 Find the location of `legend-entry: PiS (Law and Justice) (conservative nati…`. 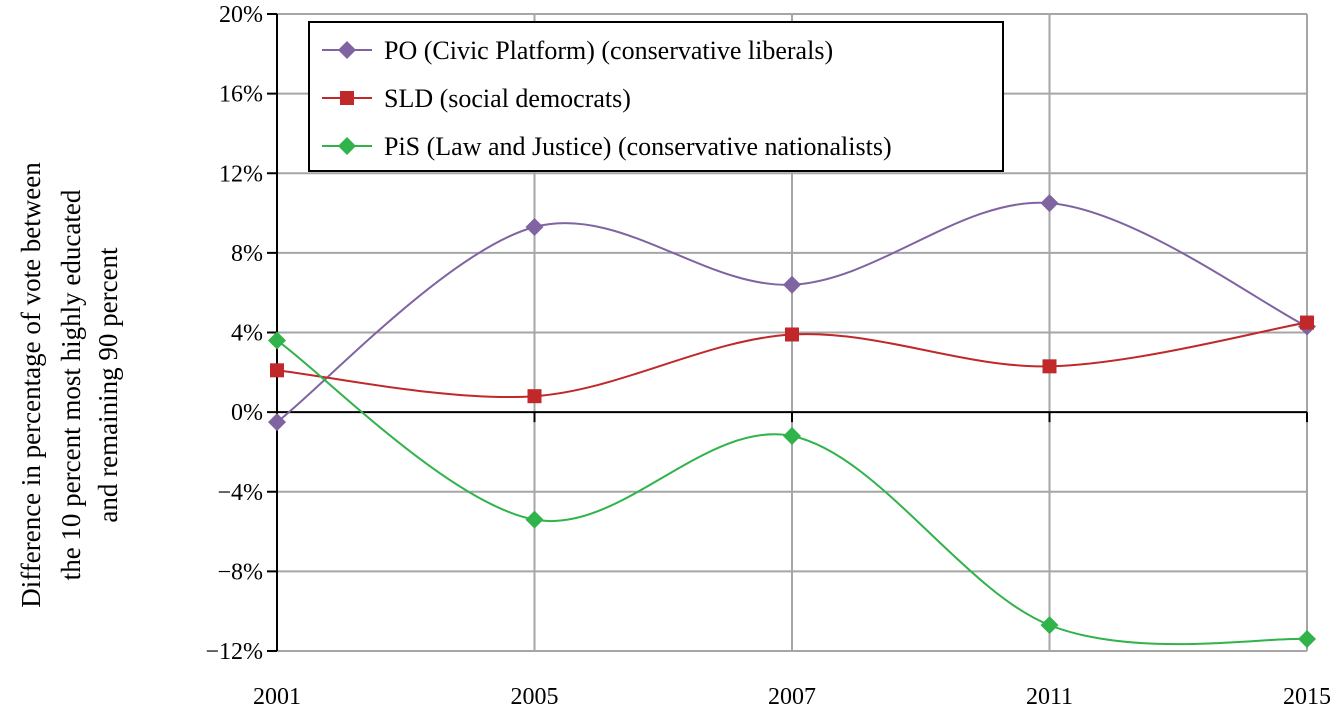

legend-entry: PiS (Law and Justice) (conservative nati… is located at coordinates (638, 146).